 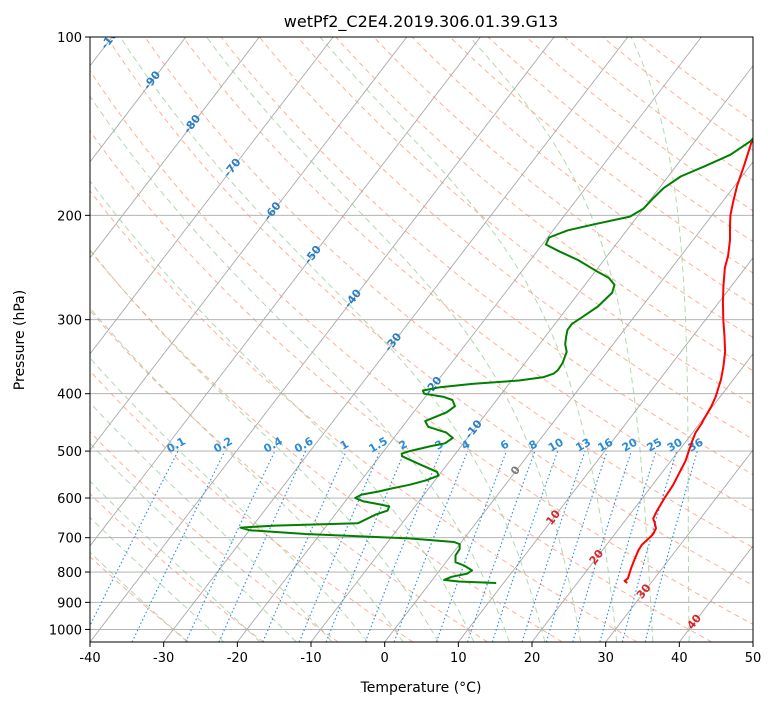 I want to click on x-tick-label: 0, so click(x=385, y=658).